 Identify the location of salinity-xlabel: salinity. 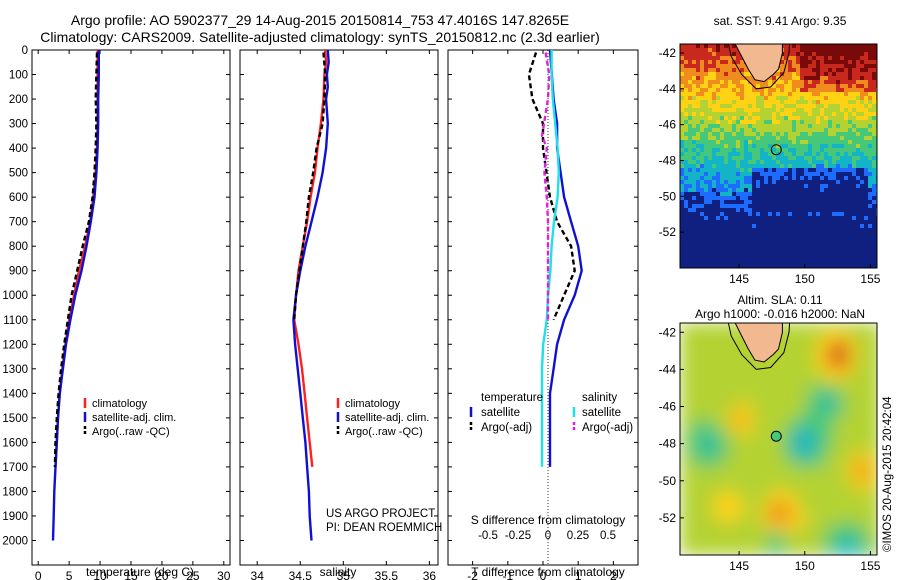
(338, 572).